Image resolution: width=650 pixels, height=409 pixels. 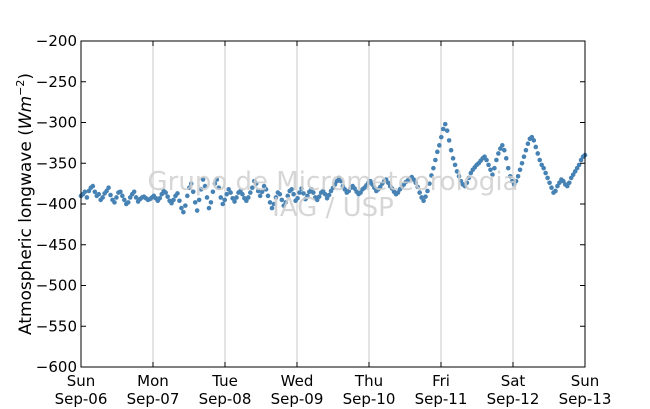 I want to click on x-tick-label-date: Sep-09, so click(x=297, y=399).